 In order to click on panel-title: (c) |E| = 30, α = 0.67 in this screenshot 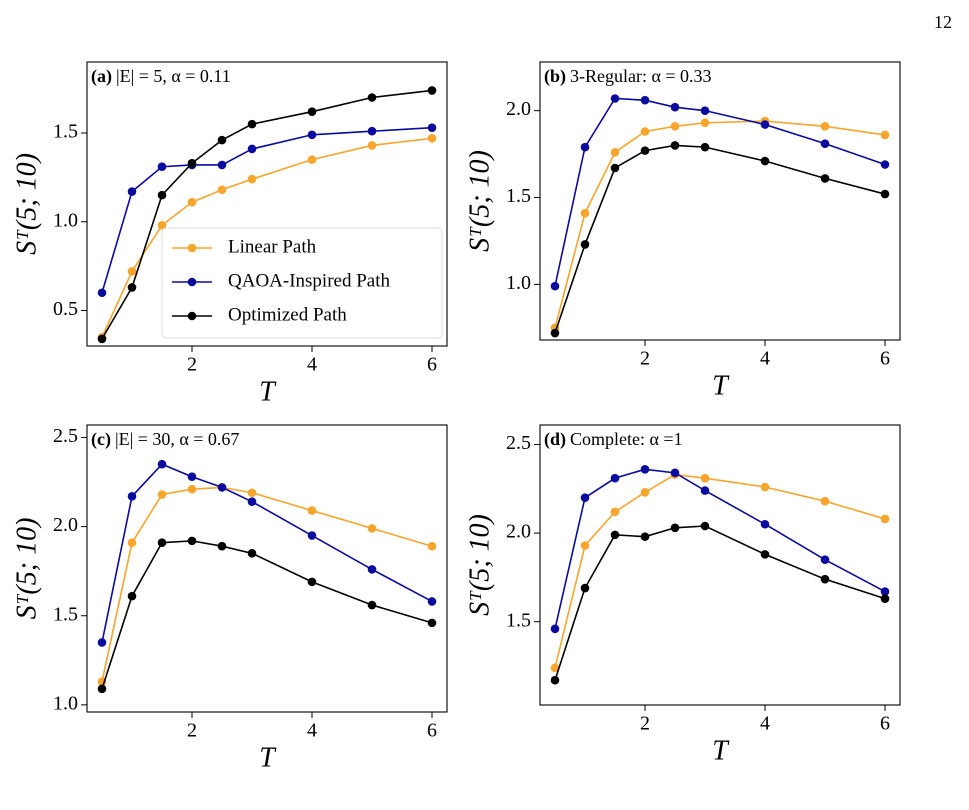, I will do `click(165, 439)`.